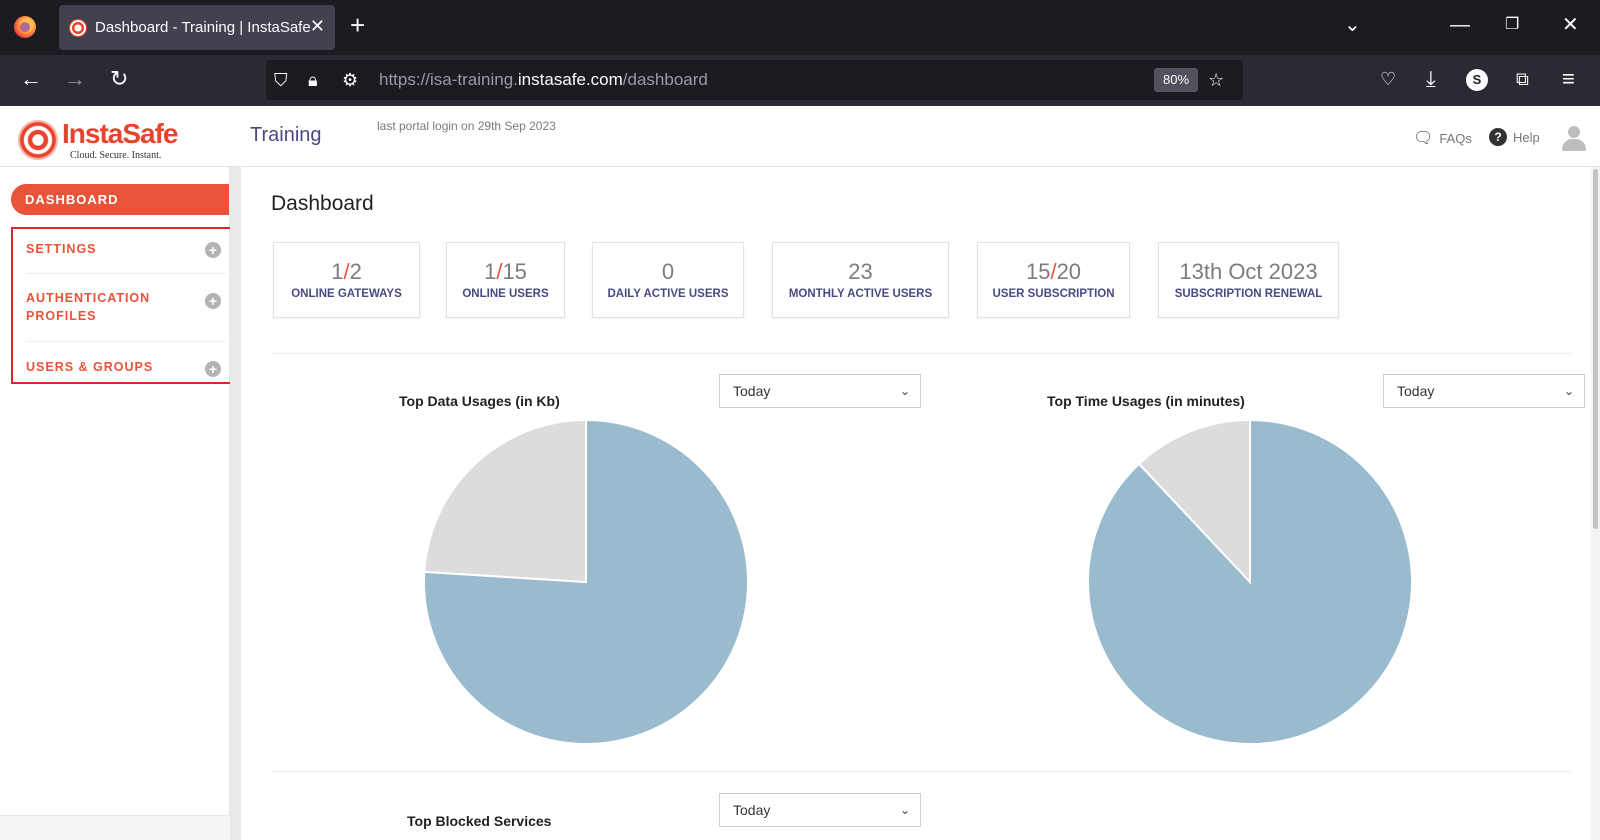  Describe the element at coordinates (350, 80) in the screenshot. I see `permissions-icon: ⚙︎` at that location.